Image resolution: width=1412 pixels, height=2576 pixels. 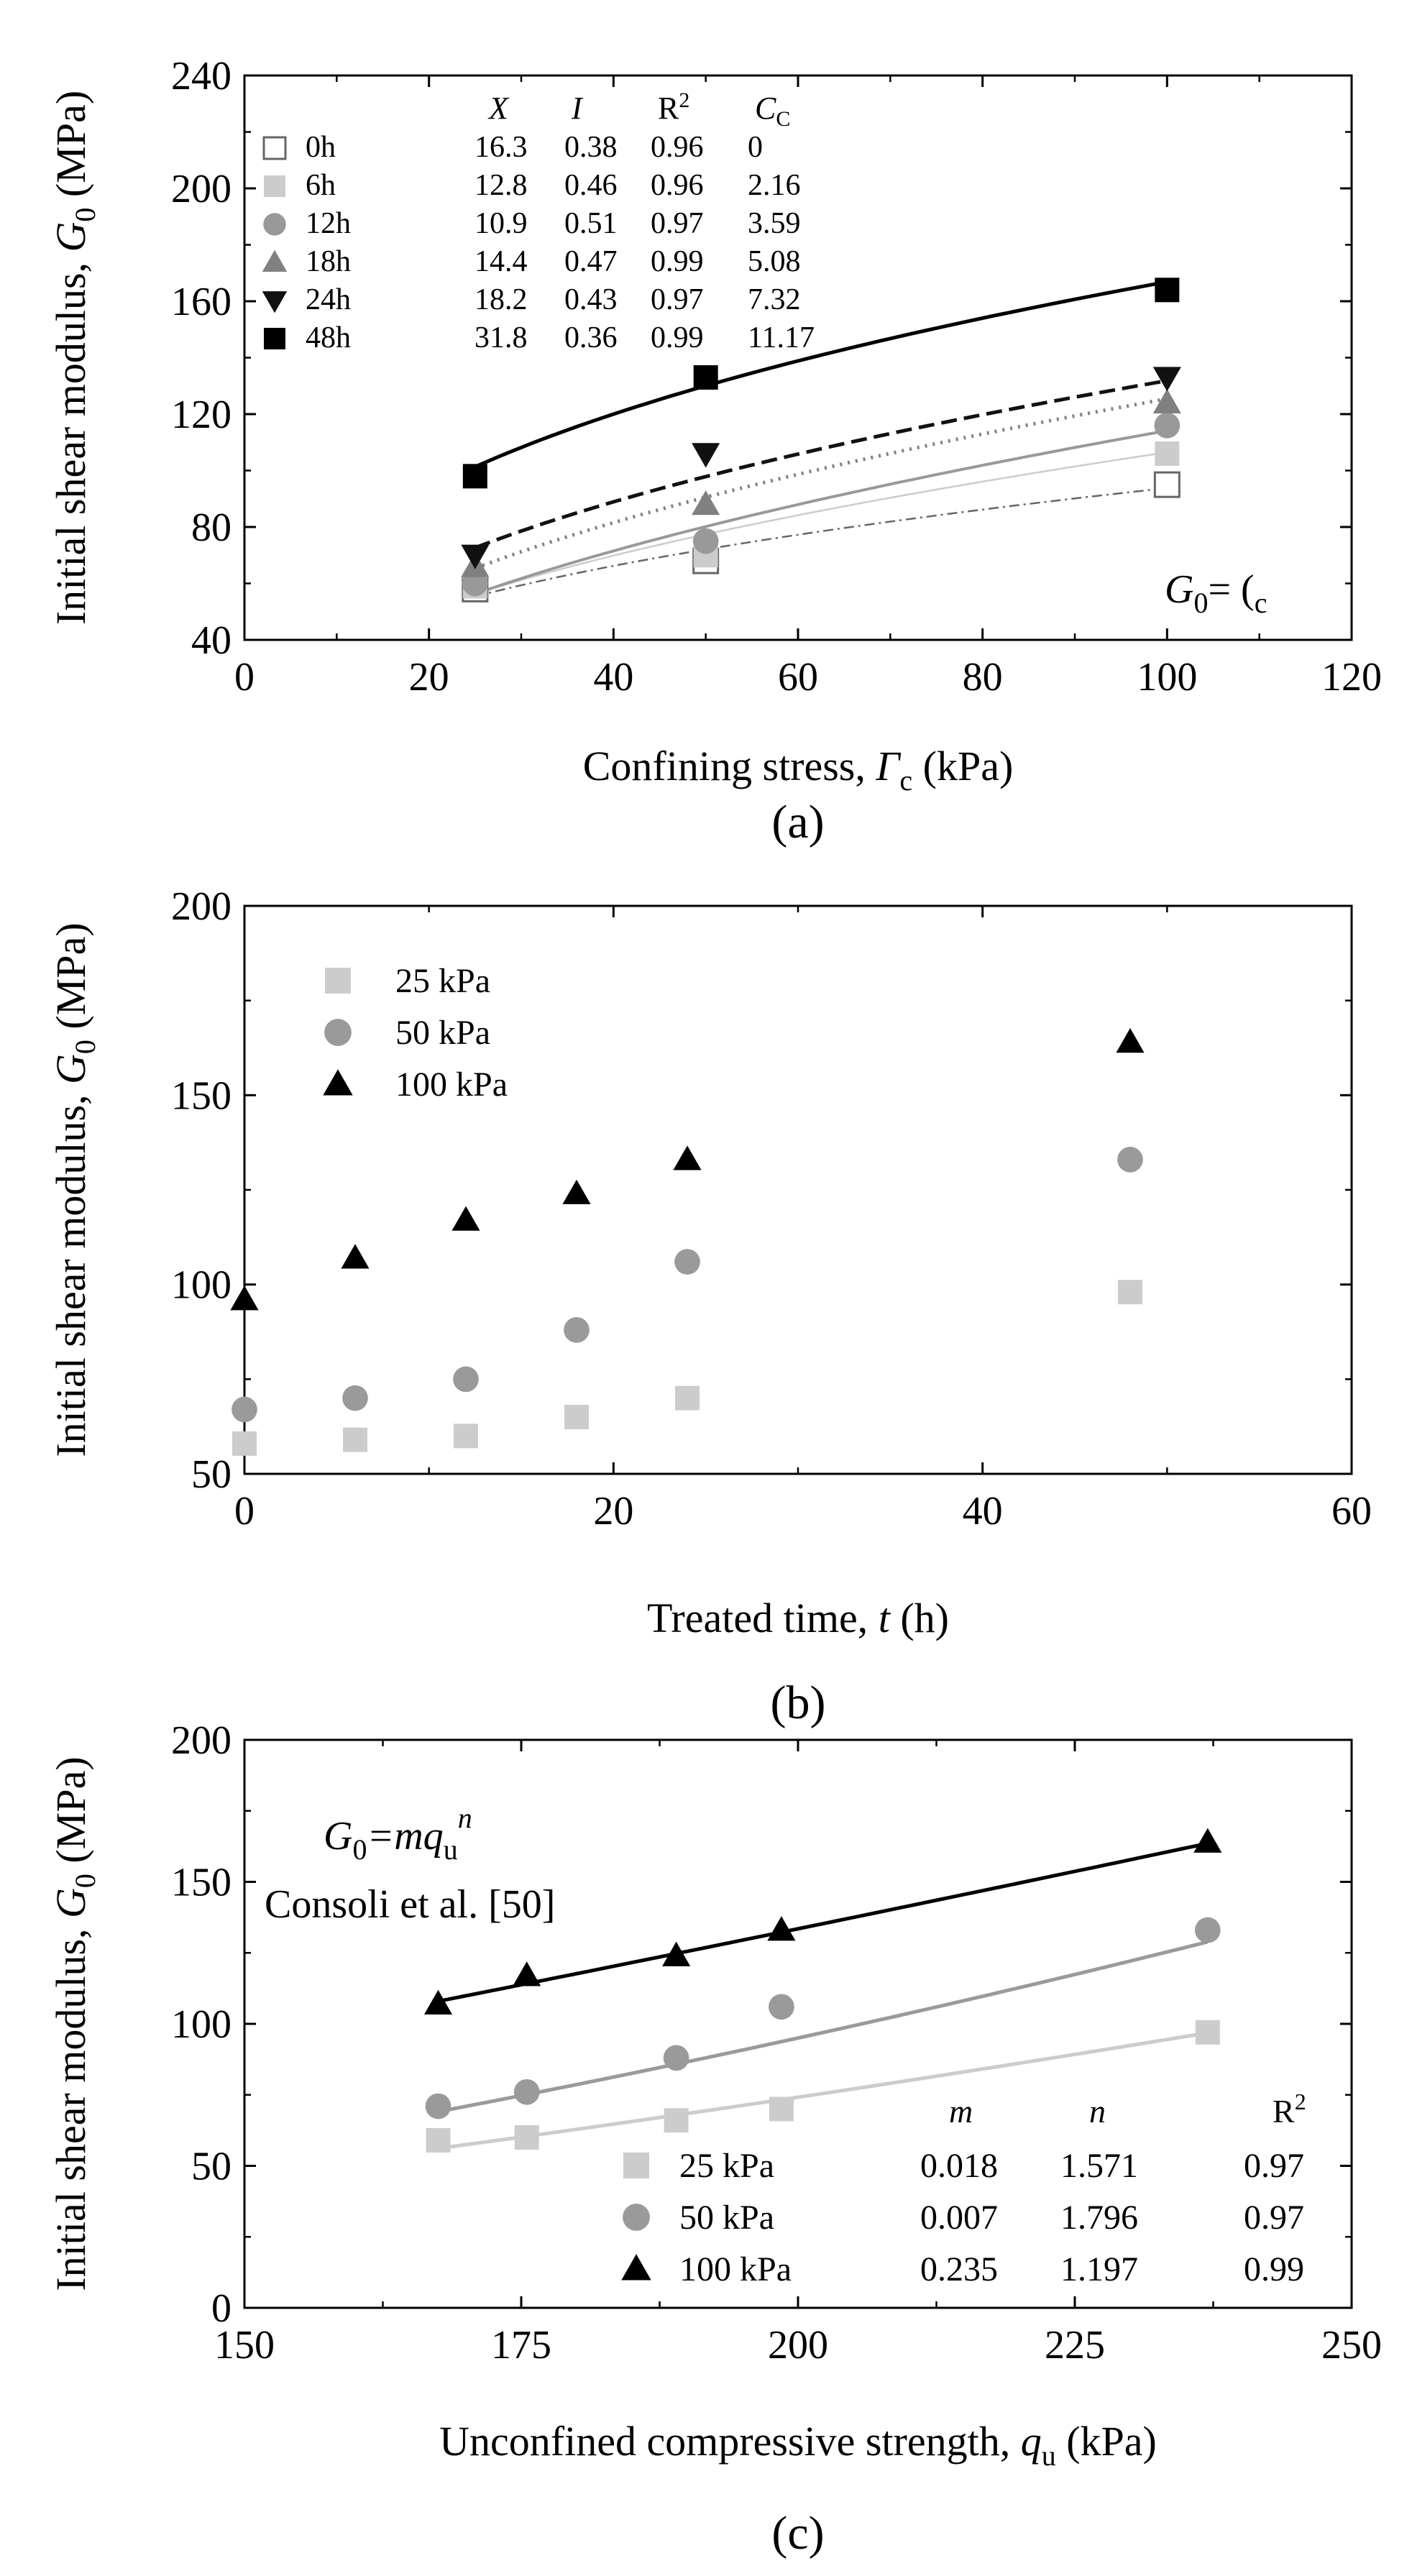 What do you see at coordinates (1274, 2218) in the screenshot?
I see `panel-c-table-cell: 0.97` at bounding box center [1274, 2218].